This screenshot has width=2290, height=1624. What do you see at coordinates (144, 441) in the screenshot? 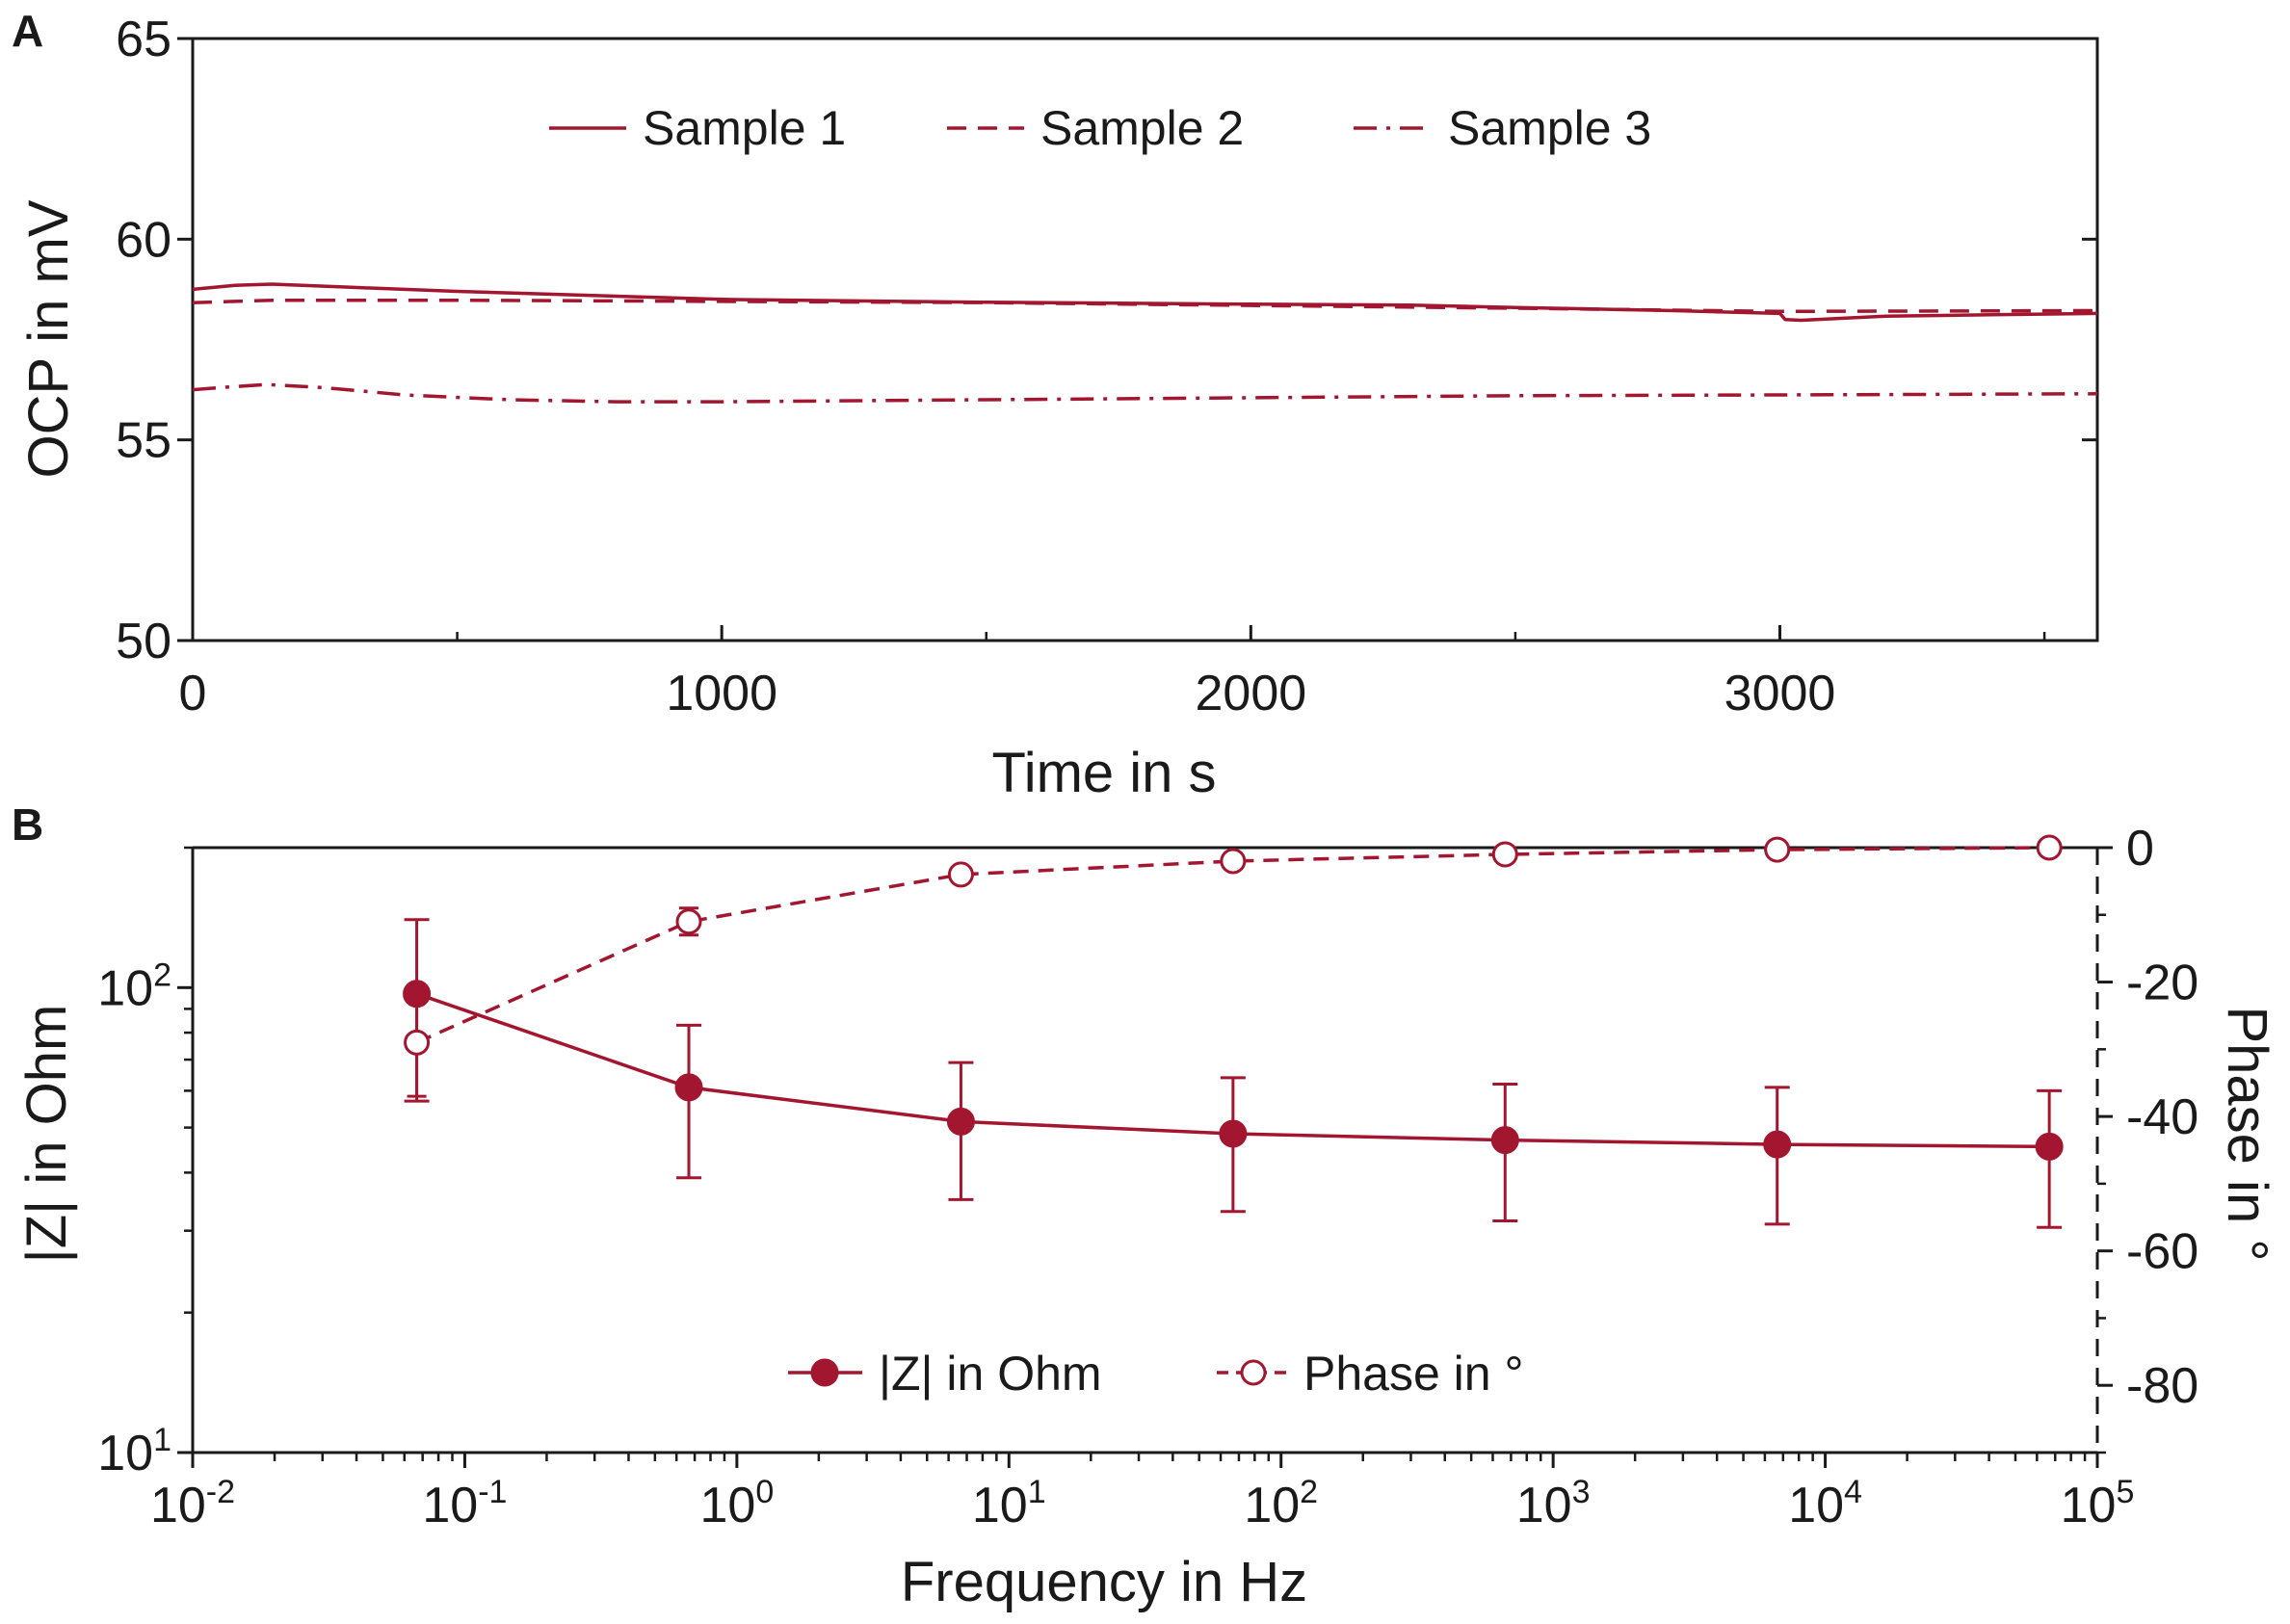
I see `a-y-tick-label: 55` at bounding box center [144, 441].